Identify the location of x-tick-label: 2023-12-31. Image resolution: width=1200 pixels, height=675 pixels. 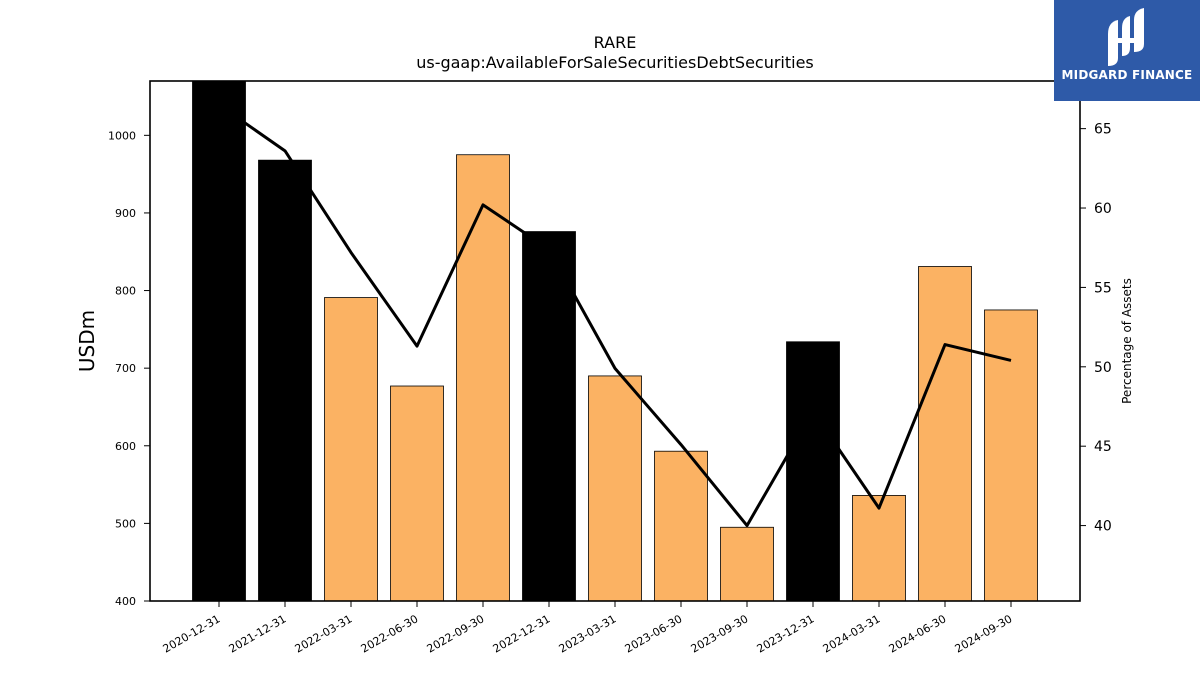
(786, 633).